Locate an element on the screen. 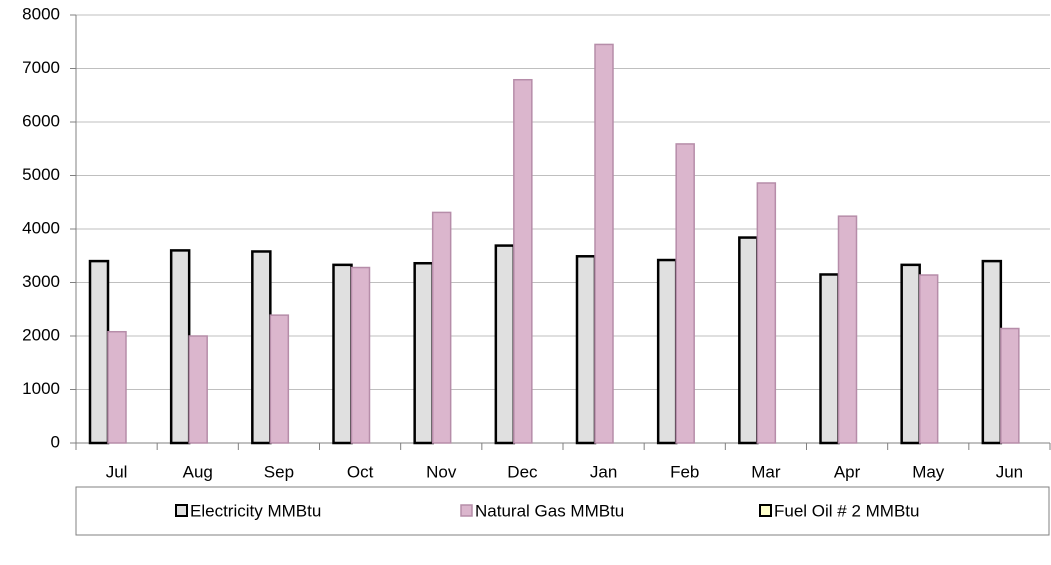 This screenshot has height=565, width=1051. legend-label: Natural Gas MMBtu is located at coordinates (549, 510).